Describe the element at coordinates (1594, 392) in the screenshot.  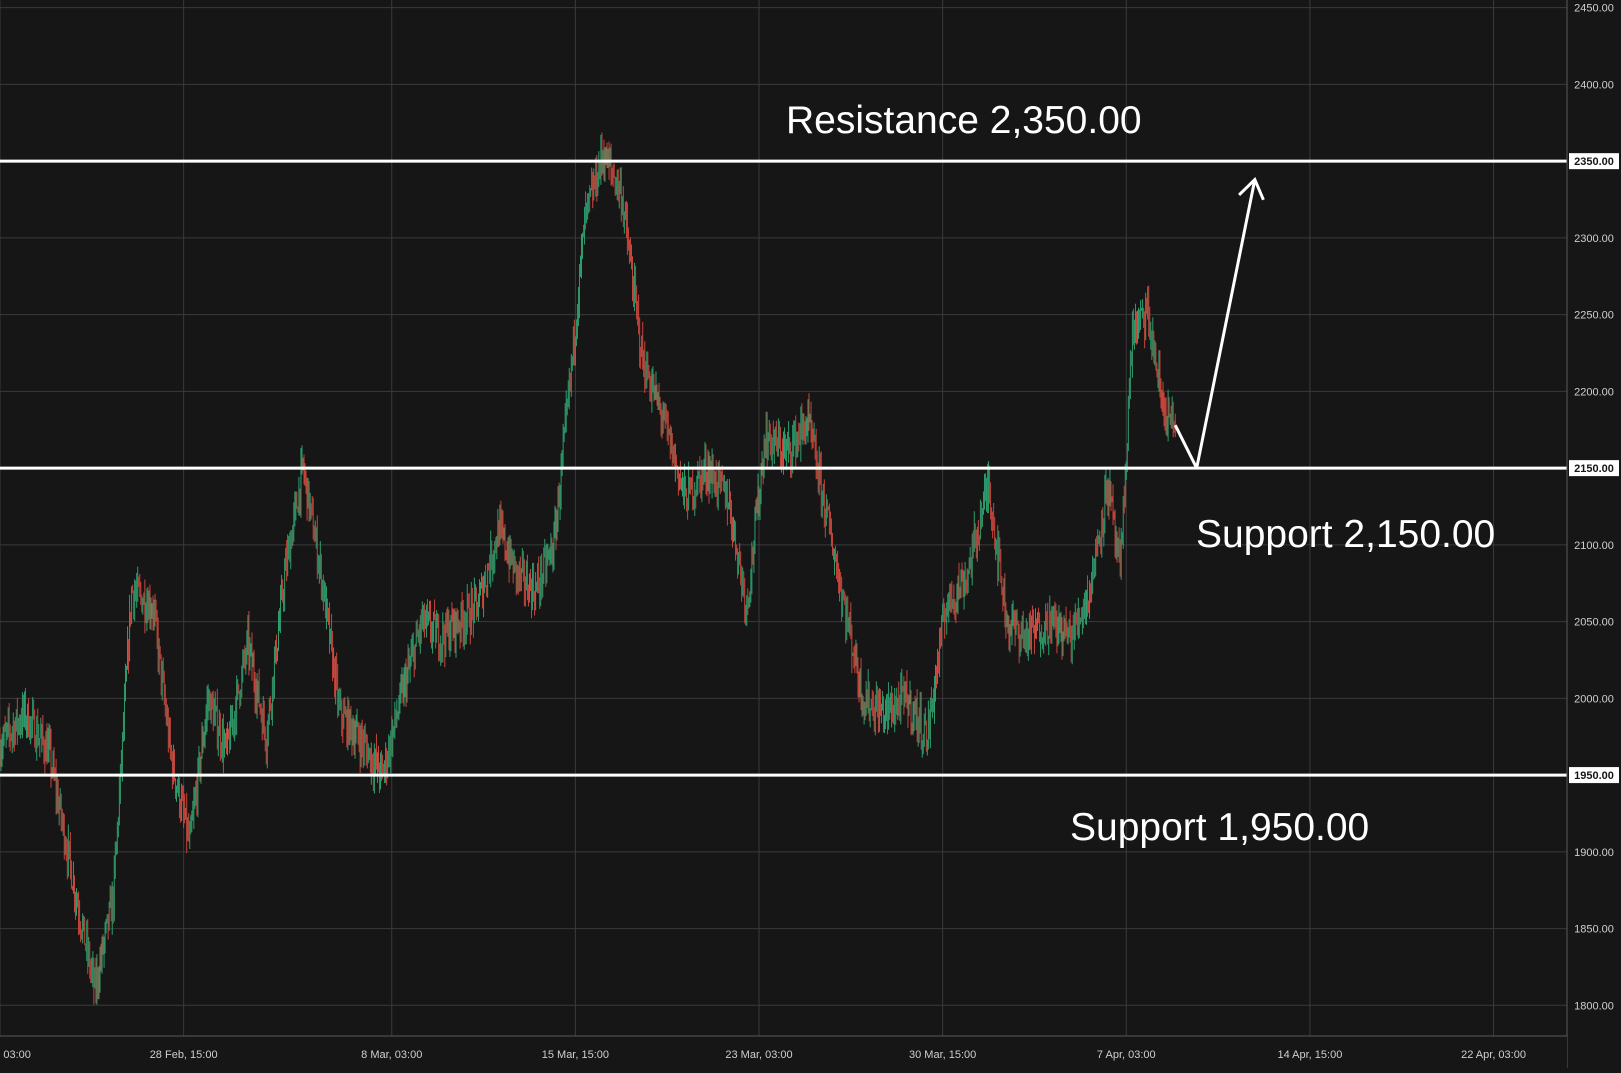
I see `price-tick-label: 2200.00` at that location.